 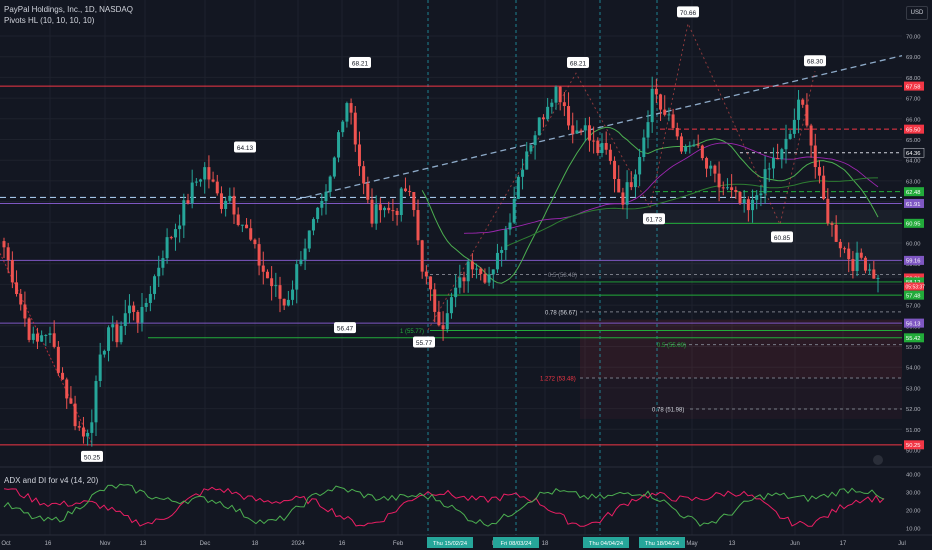 What do you see at coordinates (732, 544) in the screenshot?
I see `time-tick: 13` at bounding box center [732, 544].